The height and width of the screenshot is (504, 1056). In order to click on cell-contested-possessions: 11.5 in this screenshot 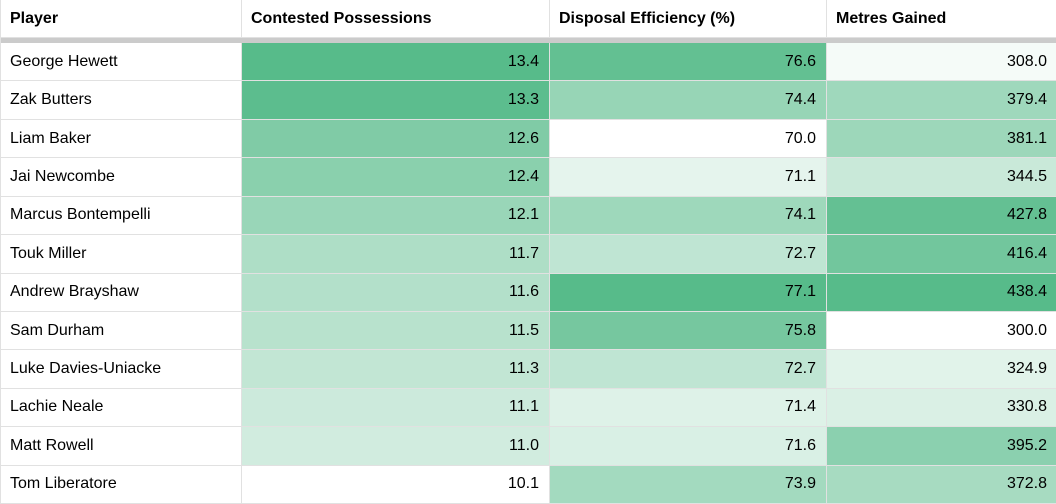, I will do `click(396, 331)`.